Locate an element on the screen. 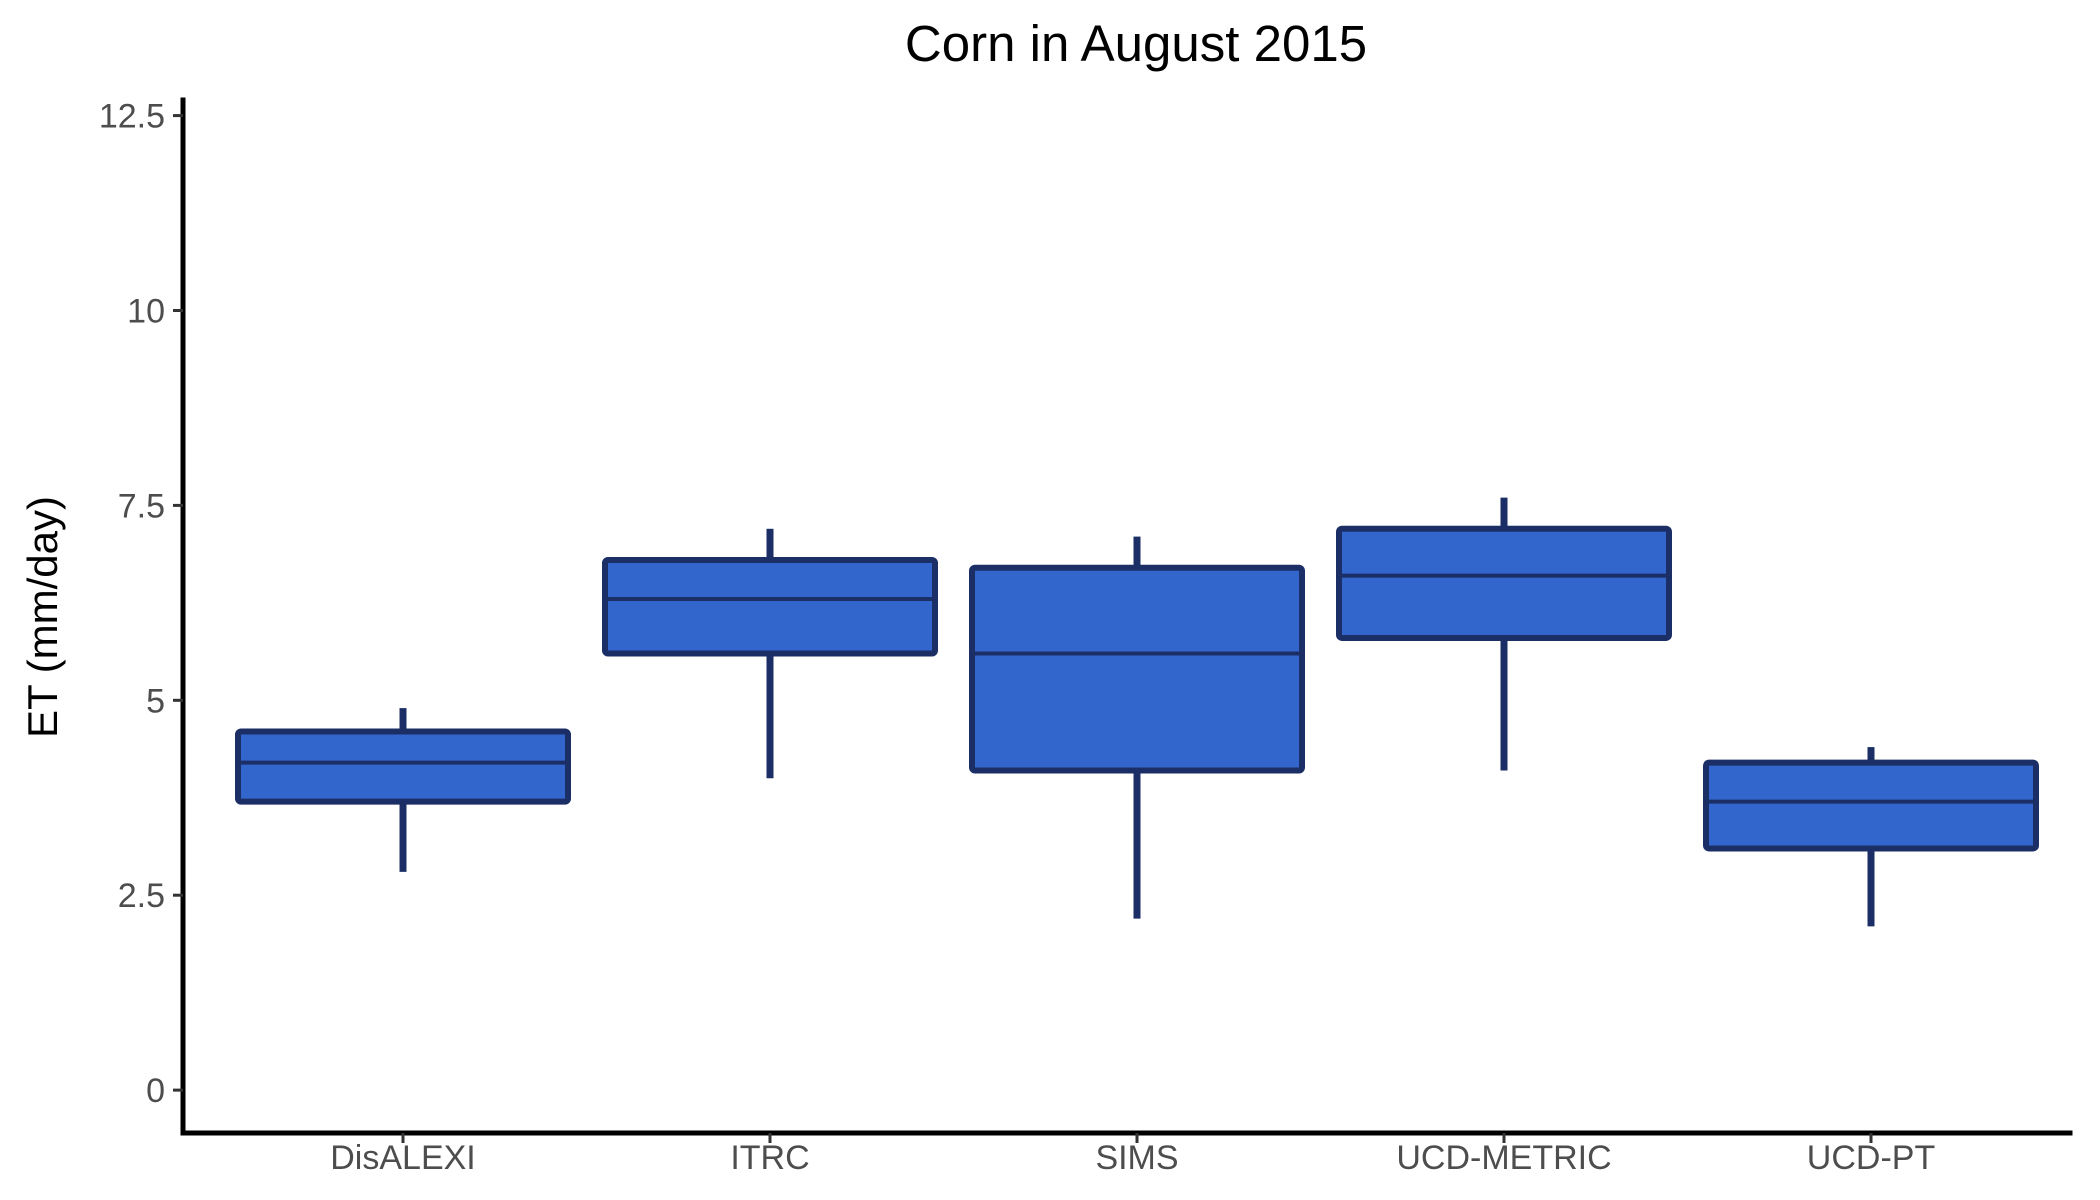 The height and width of the screenshot is (1200, 2100). y-tick-label: 2.5 is located at coordinates (141, 896).